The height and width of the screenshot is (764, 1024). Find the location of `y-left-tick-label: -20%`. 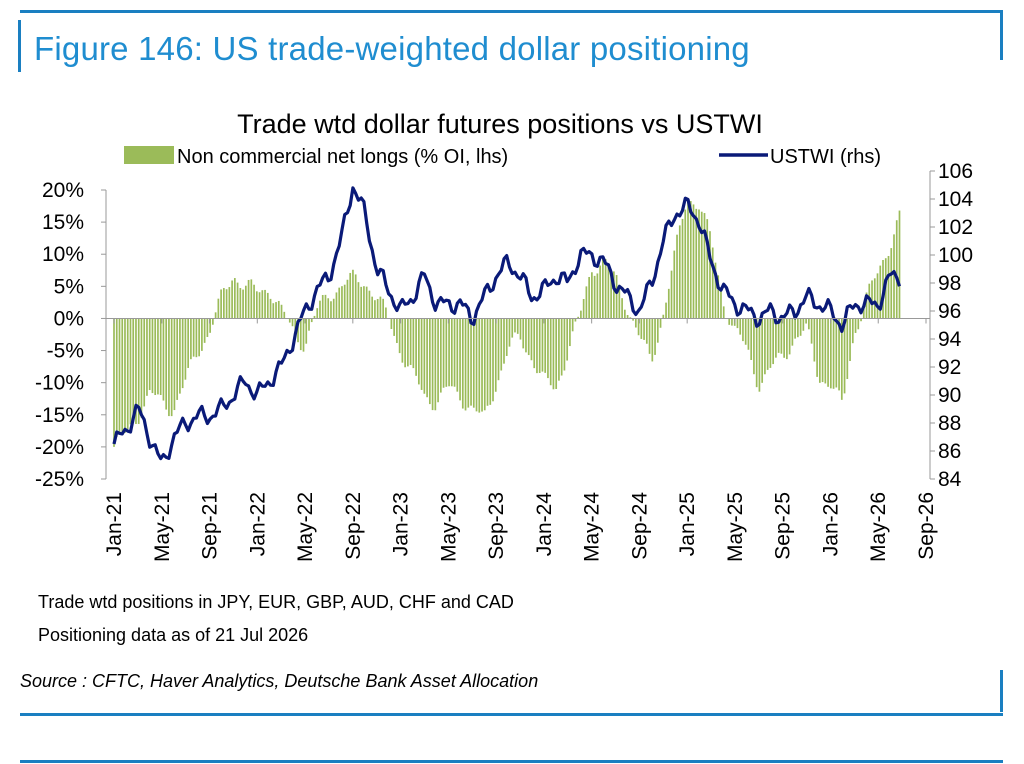

y-left-tick-label: -20% is located at coordinates (59, 447).